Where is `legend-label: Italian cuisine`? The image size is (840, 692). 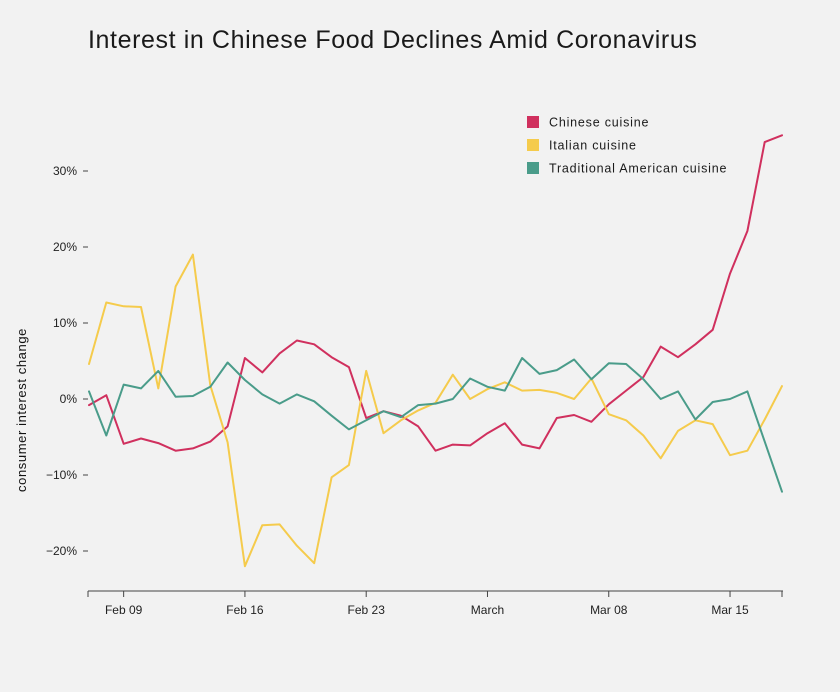 legend-label: Italian cuisine is located at coordinates (593, 146).